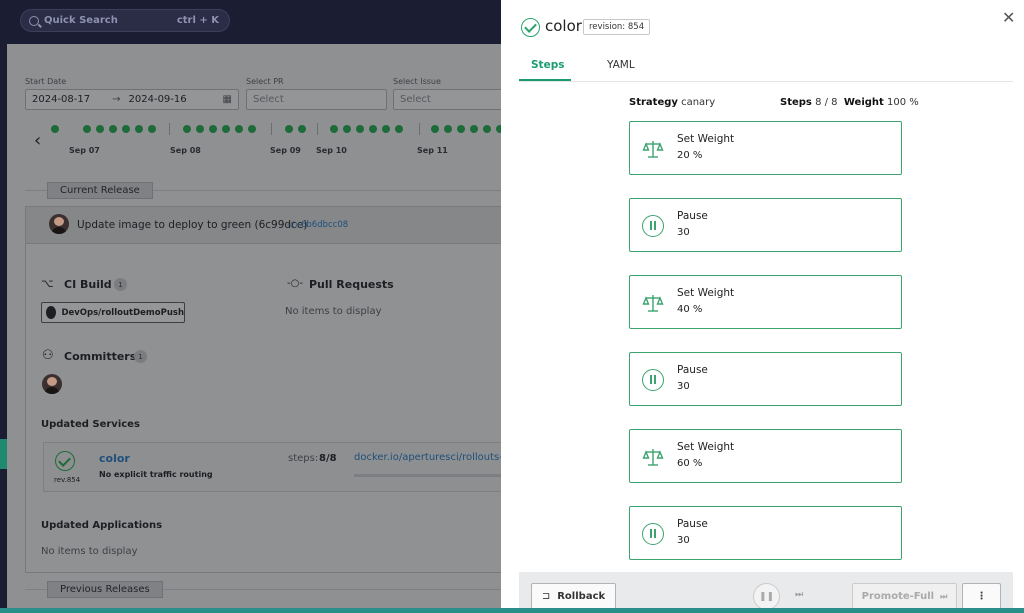 The height and width of the screenshot is (613, 1024). What do you see at coordinates (563, 26) in the screenshot?
I see `panel-title: color` at bounding box center [563, 26].